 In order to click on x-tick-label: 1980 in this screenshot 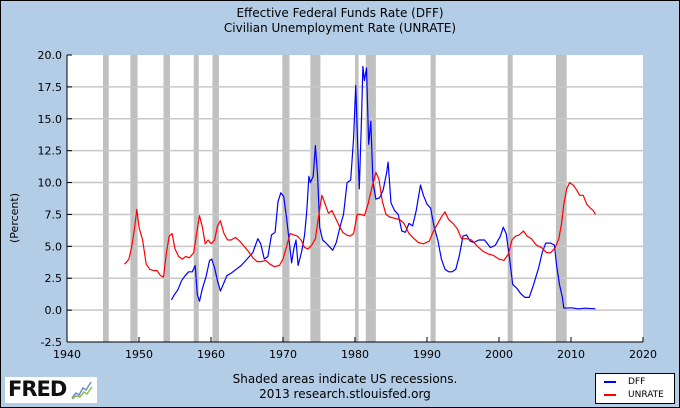, I will do `click(355, 354)`.